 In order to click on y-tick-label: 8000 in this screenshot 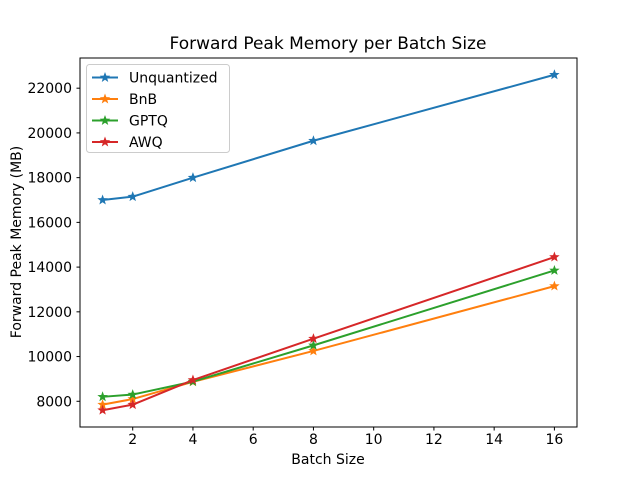, I will do `click(54, 402)`.